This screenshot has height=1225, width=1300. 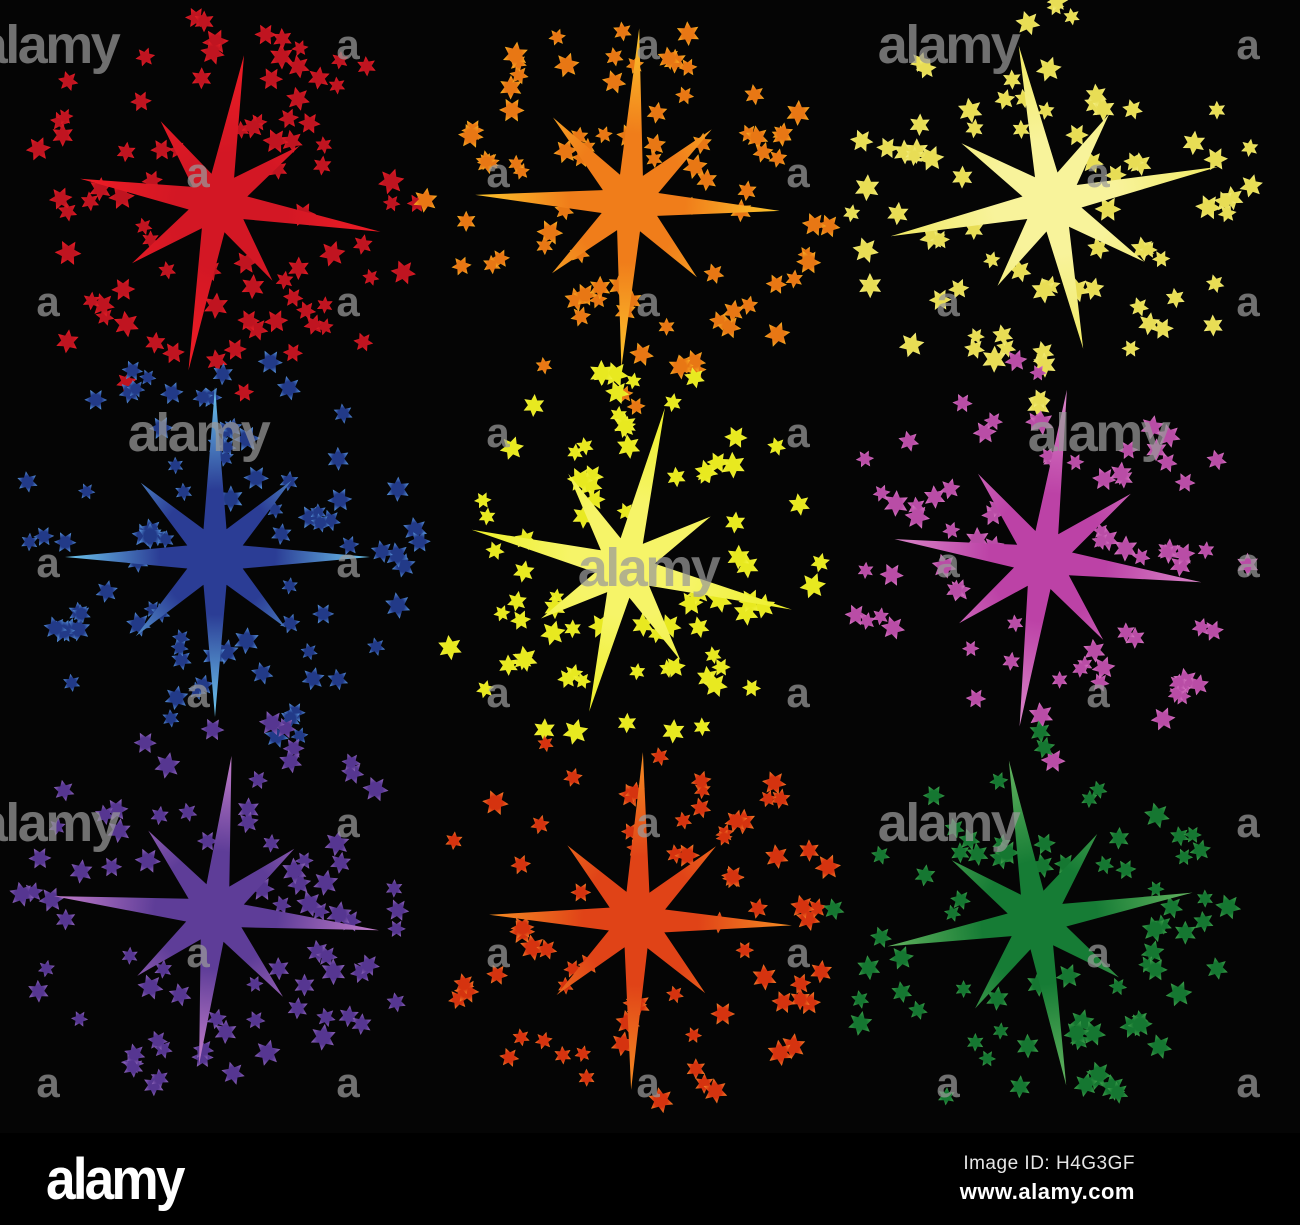 I want to click on footer-credits: Image ID: H4G3GF www.alamy.com, so click(x=1047, y=1179).